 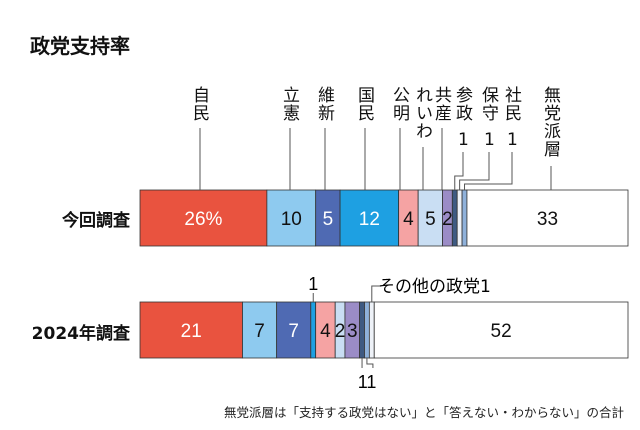 I want to click on data-label: 21, so click(x=191, y=331).